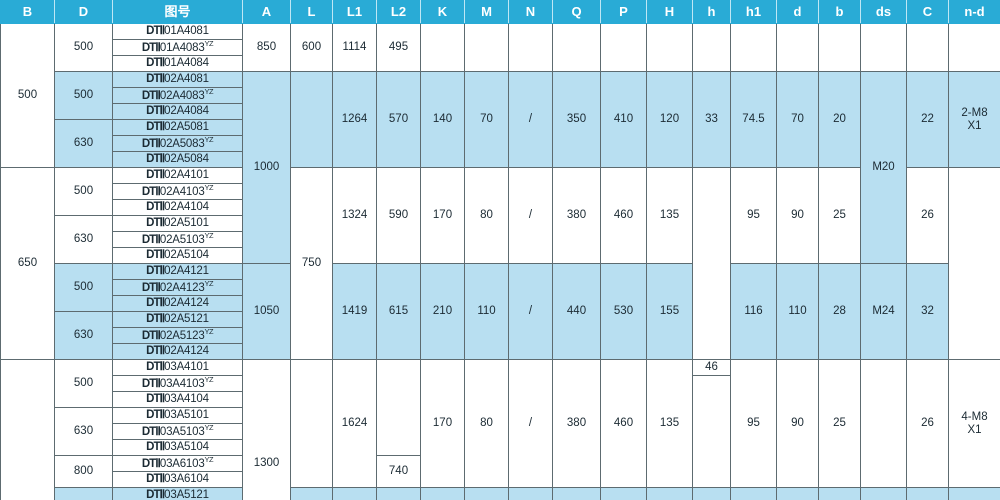  What do you see at coordinates (177, 319) in the screenshot?
I see `cell-drawing-number: DTⅡ02A5121` at bounding box center [177, 319].